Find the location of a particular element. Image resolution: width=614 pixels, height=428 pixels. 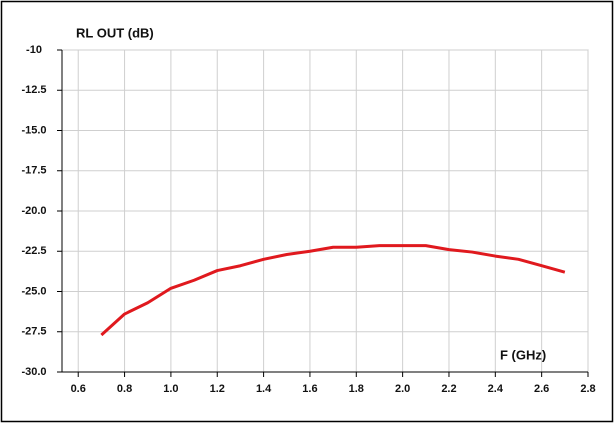

y-tick-label: -25.0 is located at coordinates (33, 291).